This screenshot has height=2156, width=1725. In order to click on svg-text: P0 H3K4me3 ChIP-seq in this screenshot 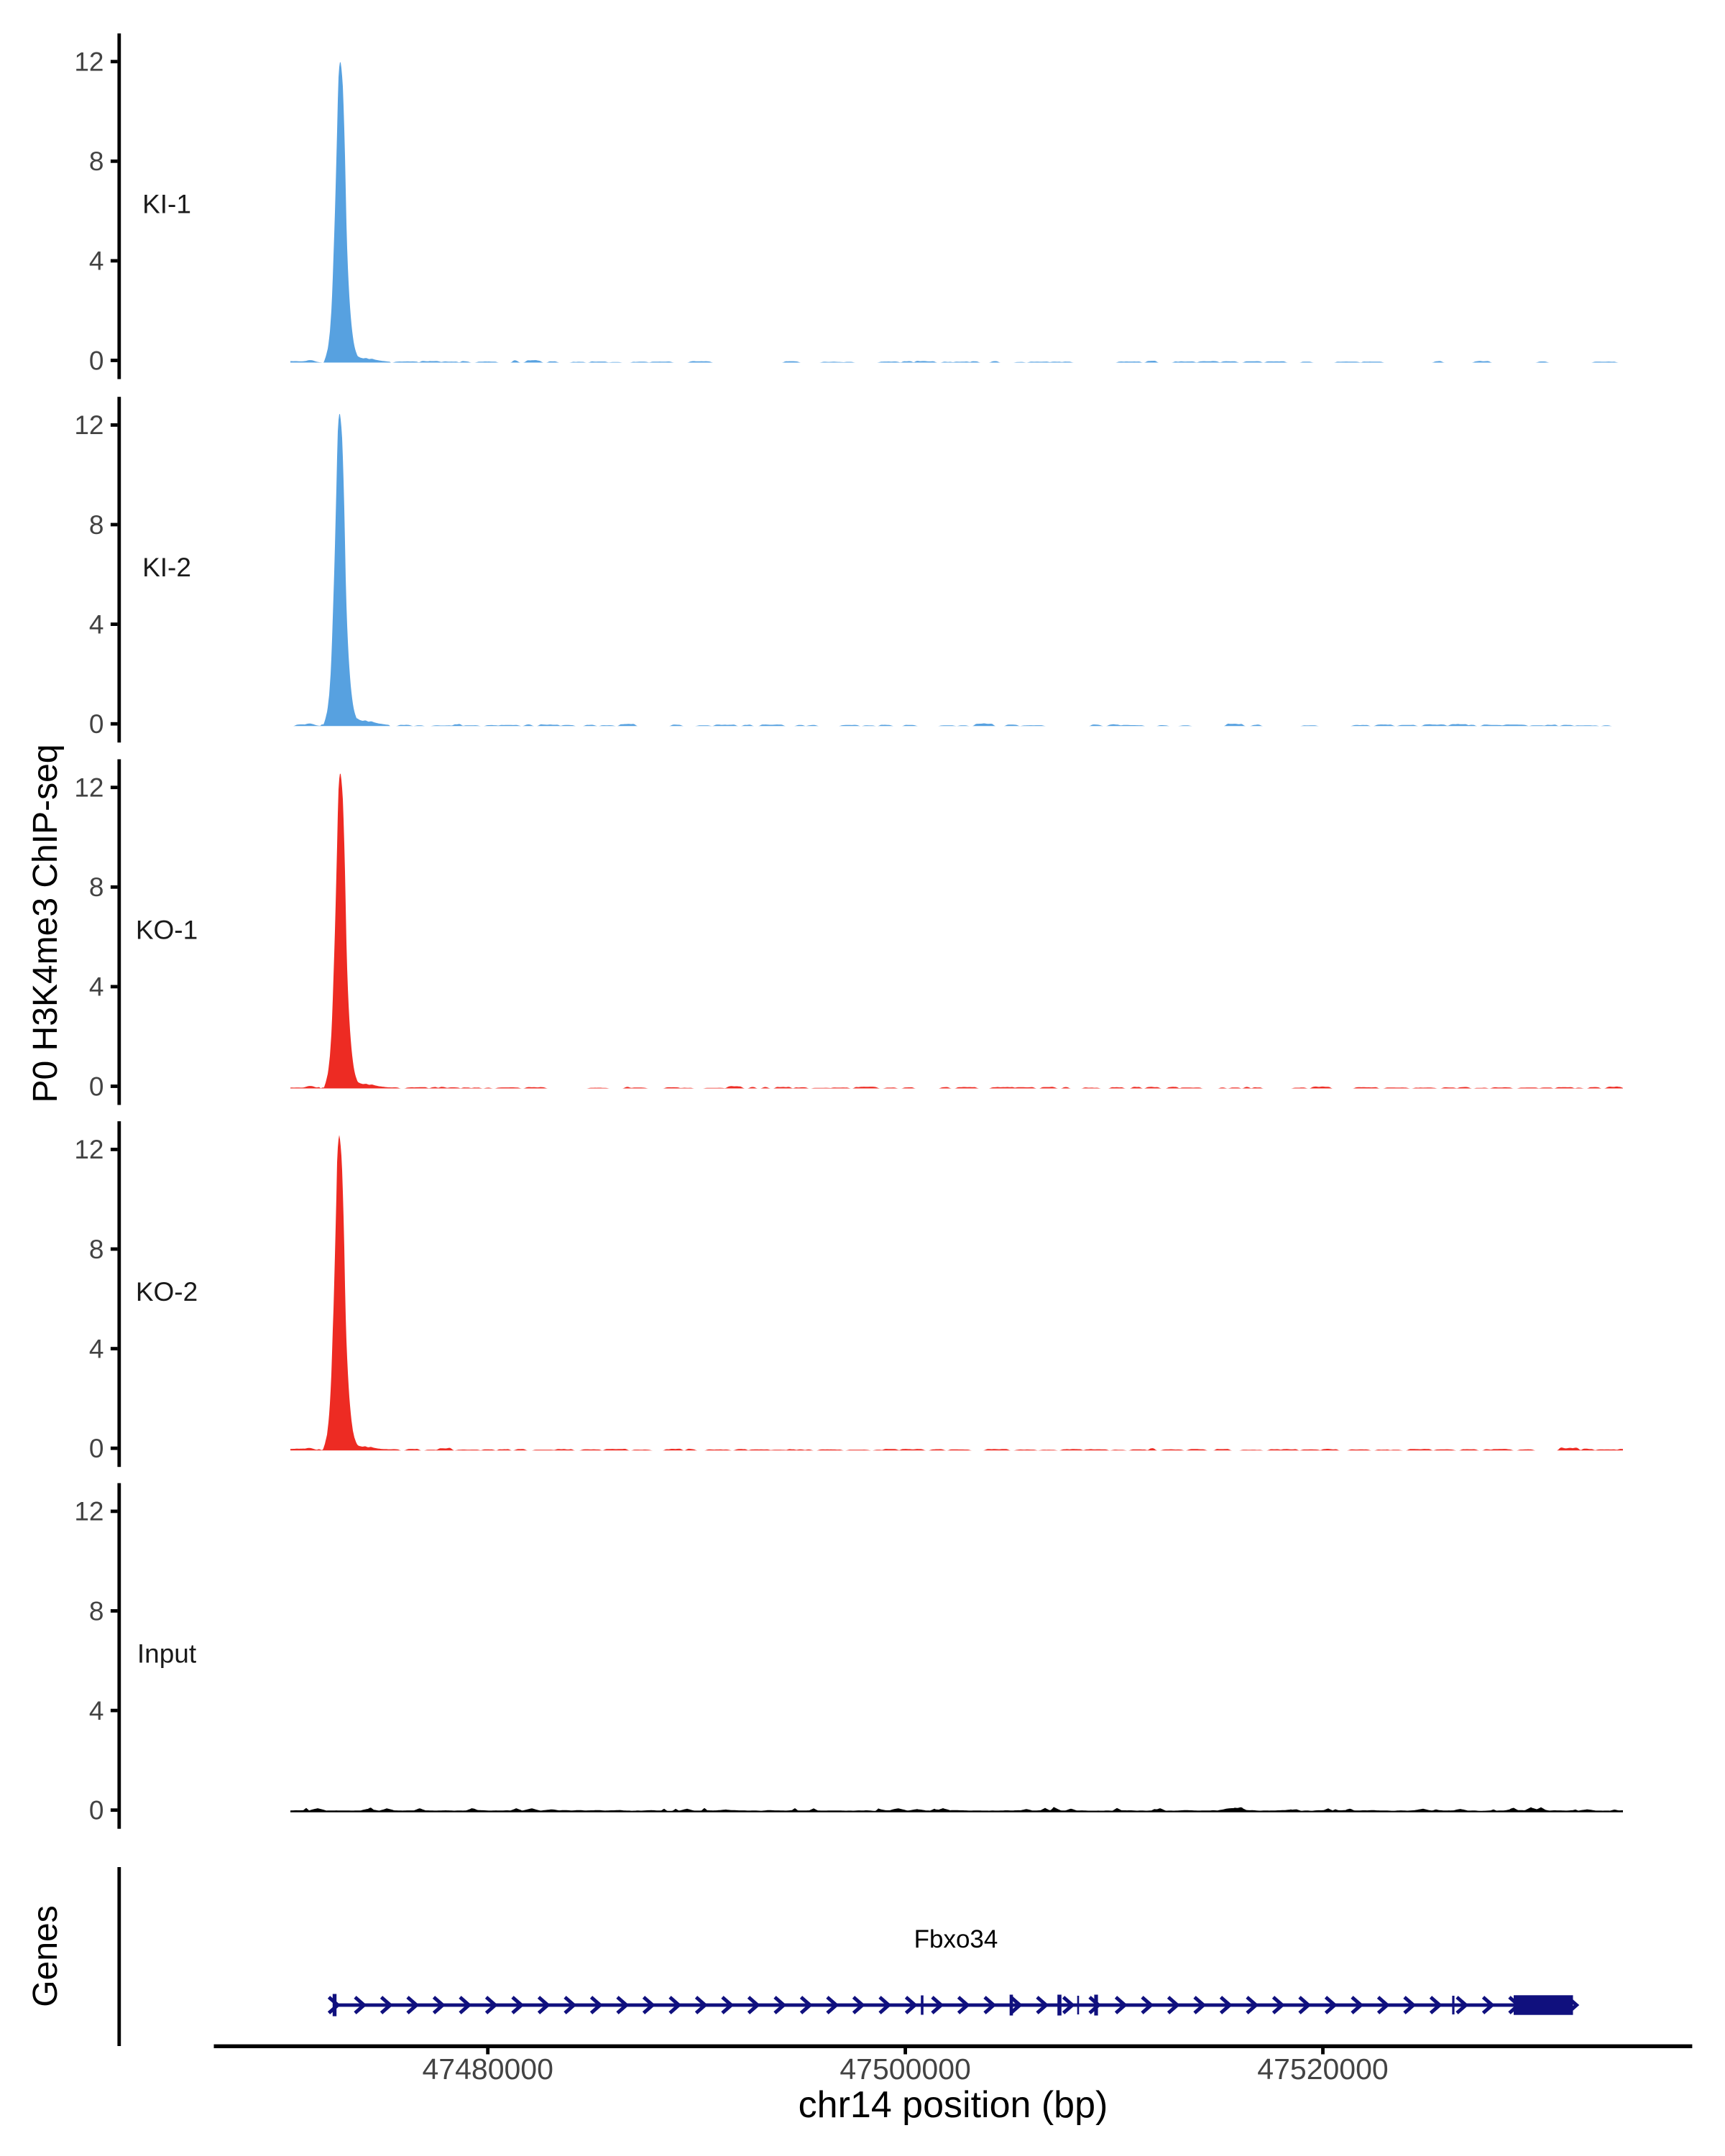, I will do `click(46, 924)`.